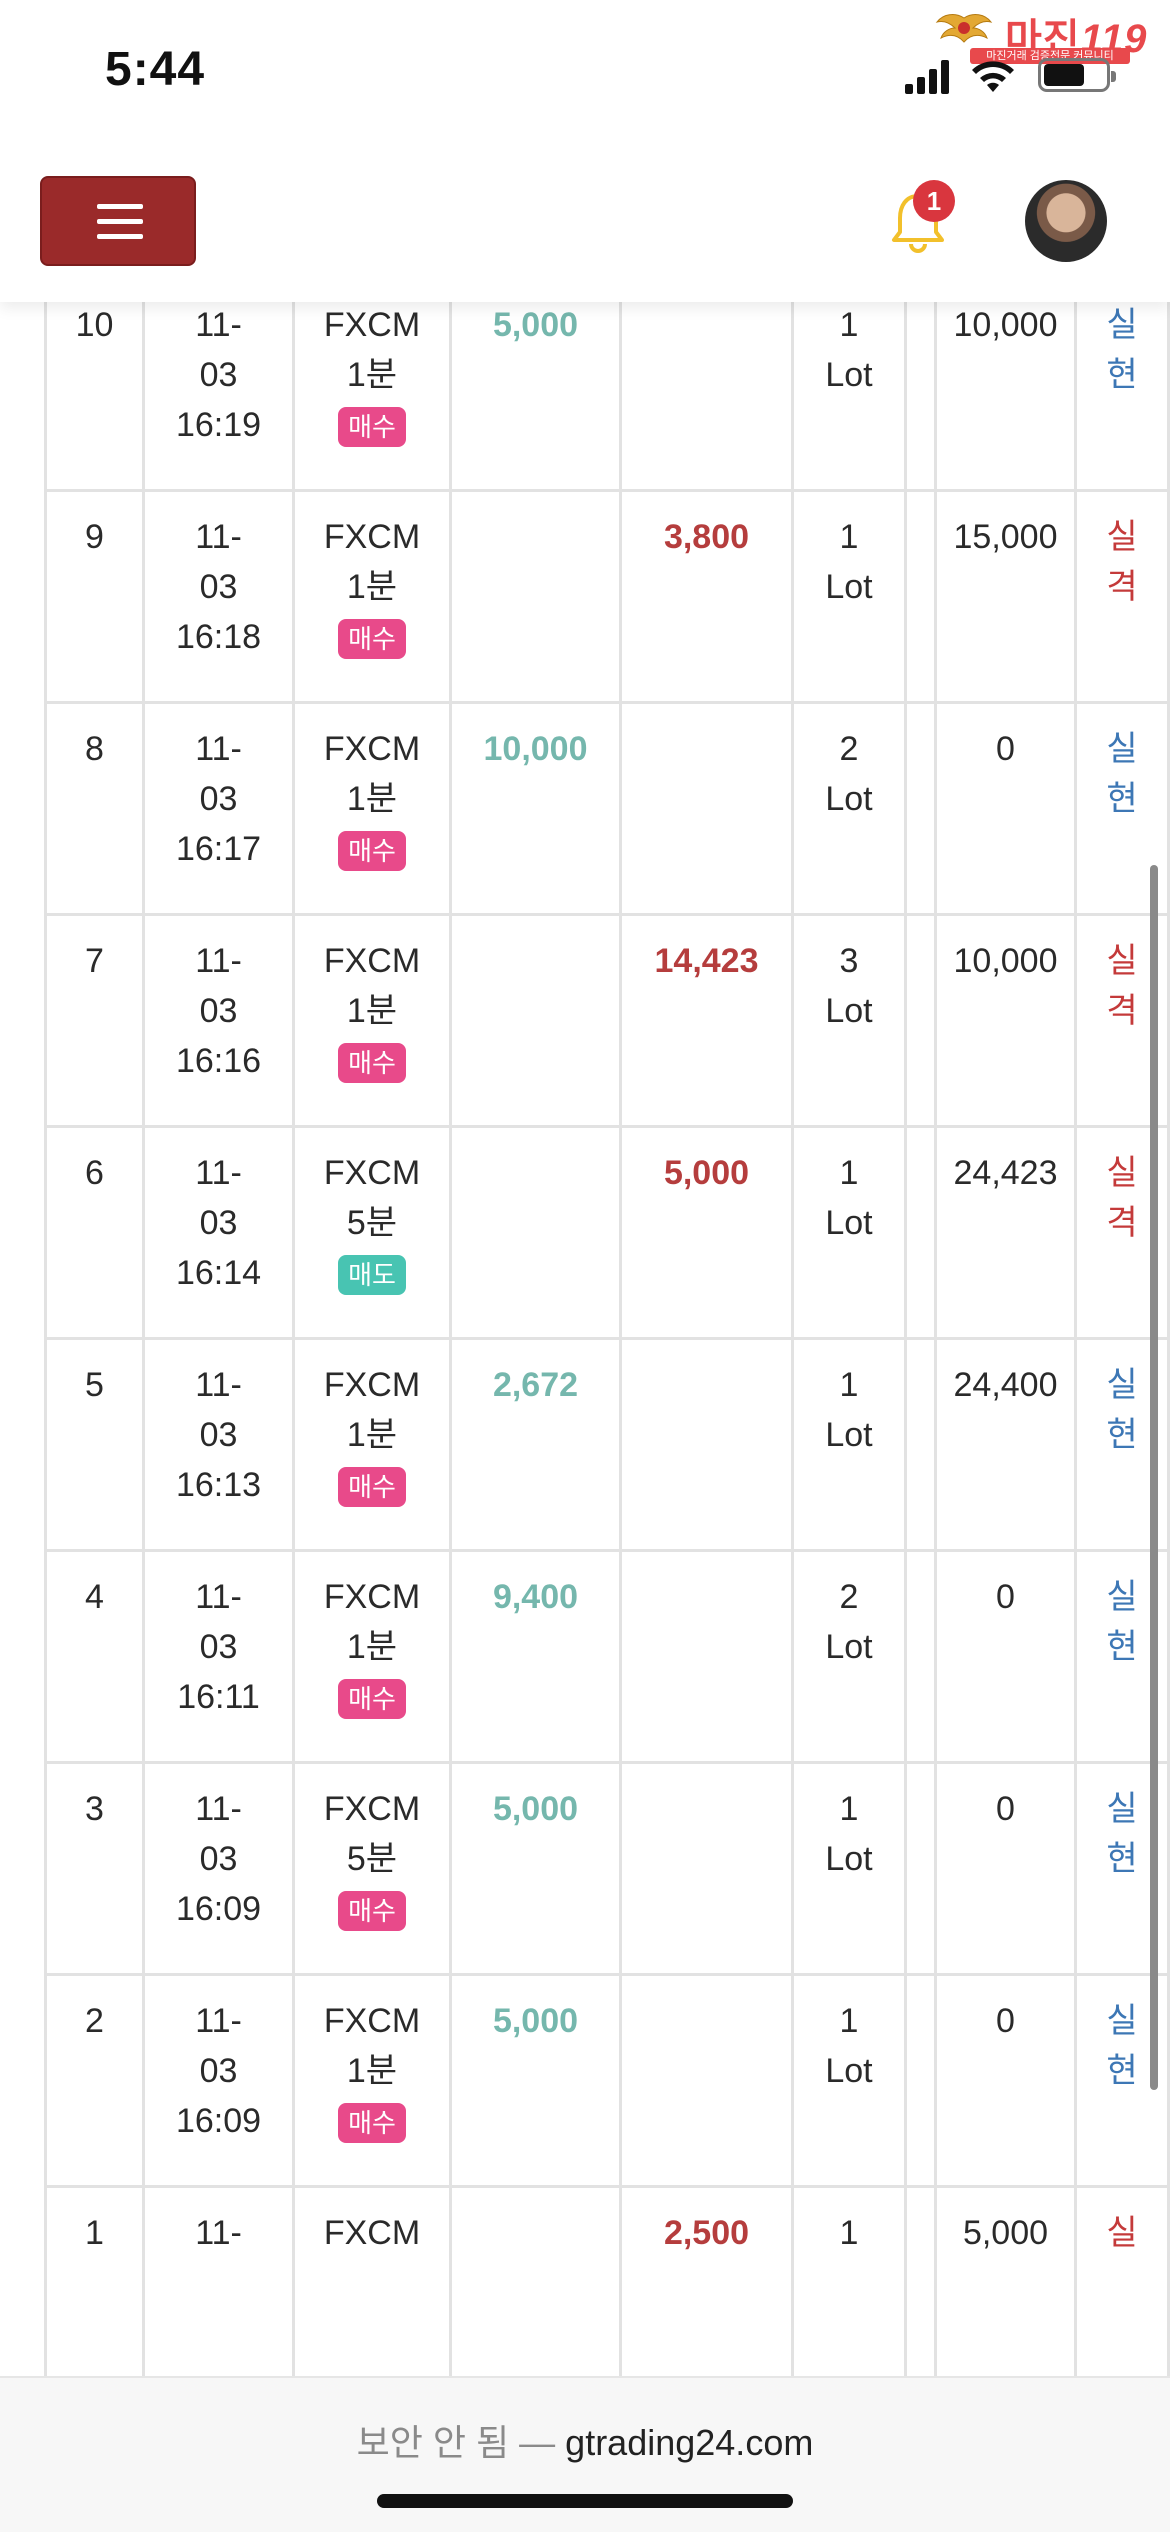  I want to click on table-row: 5 11- 03 16:13 FXCM 1분 매수 2,672 1 Lot 24,400 실 현, so click(607, 1446).